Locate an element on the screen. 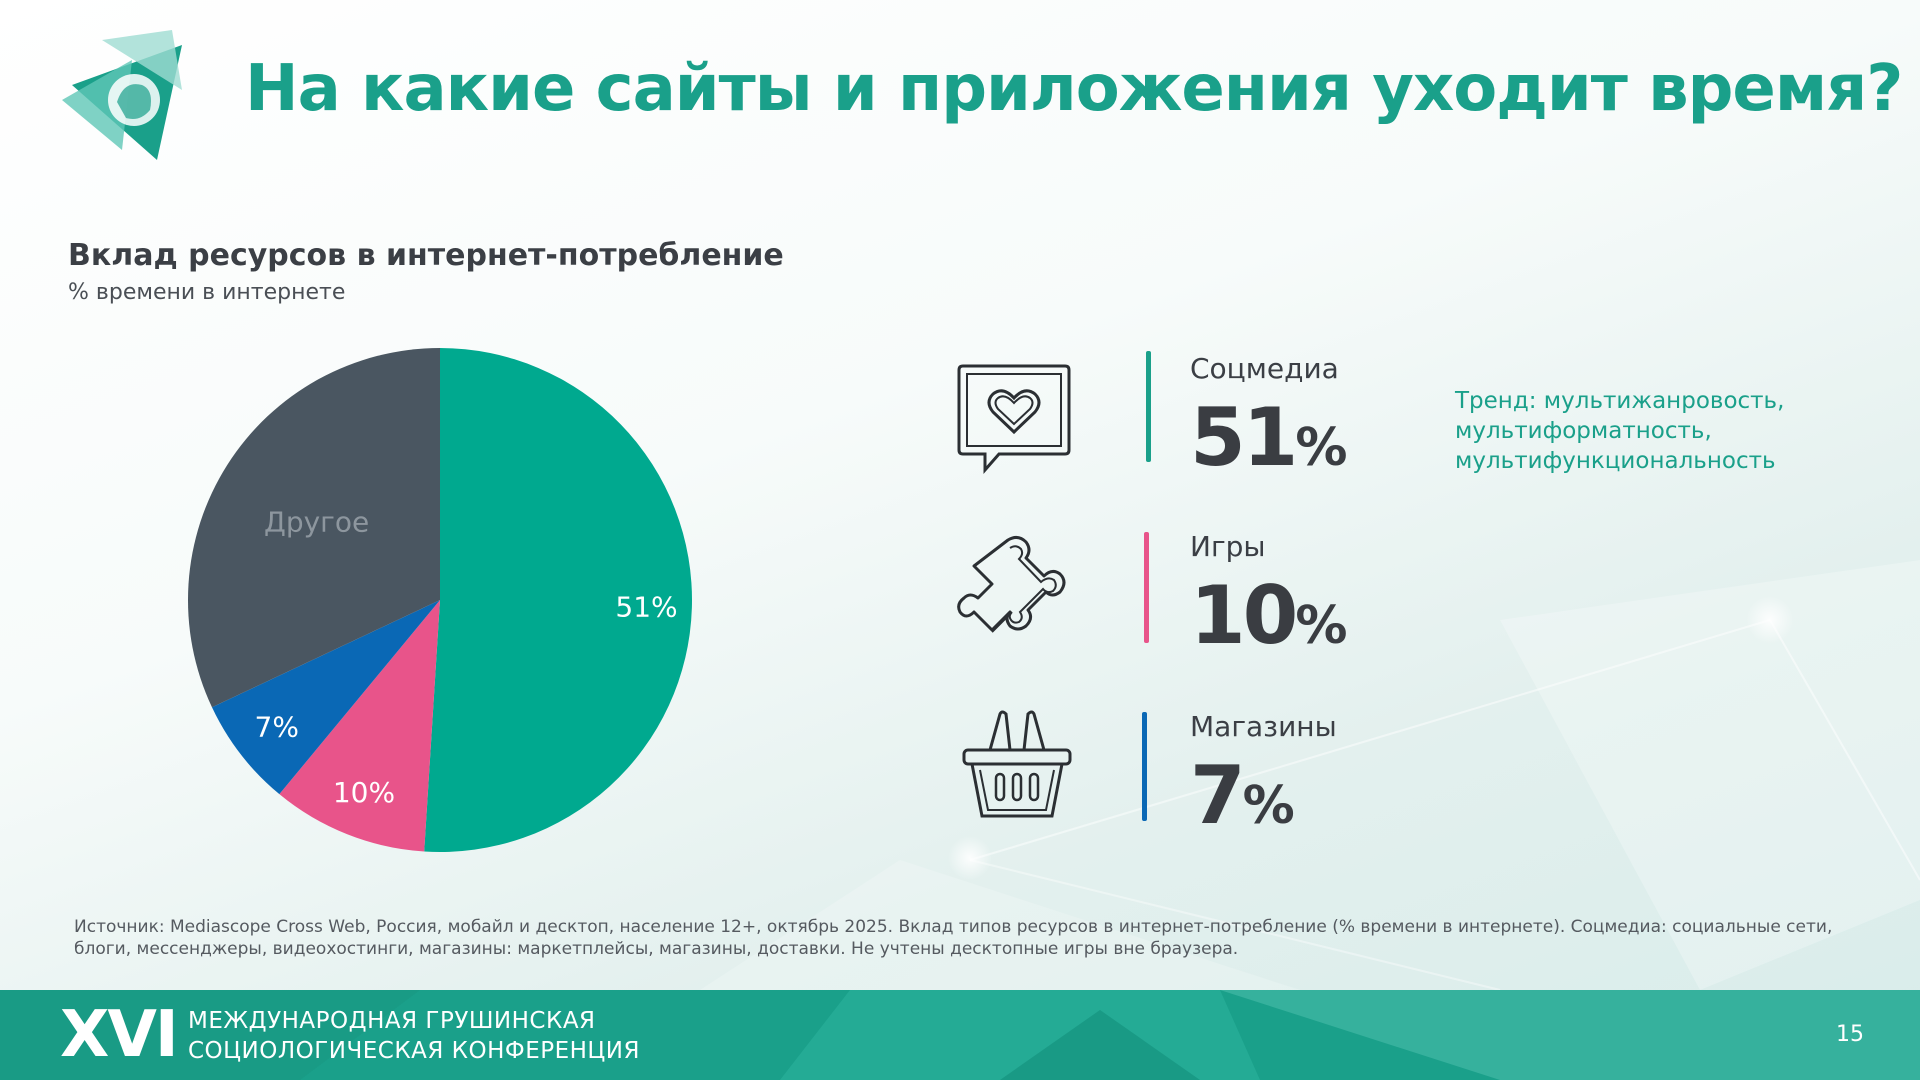 This screenshot has width=1920, height=1080. stat-number: 10 is located at coordinates (1244, 615).